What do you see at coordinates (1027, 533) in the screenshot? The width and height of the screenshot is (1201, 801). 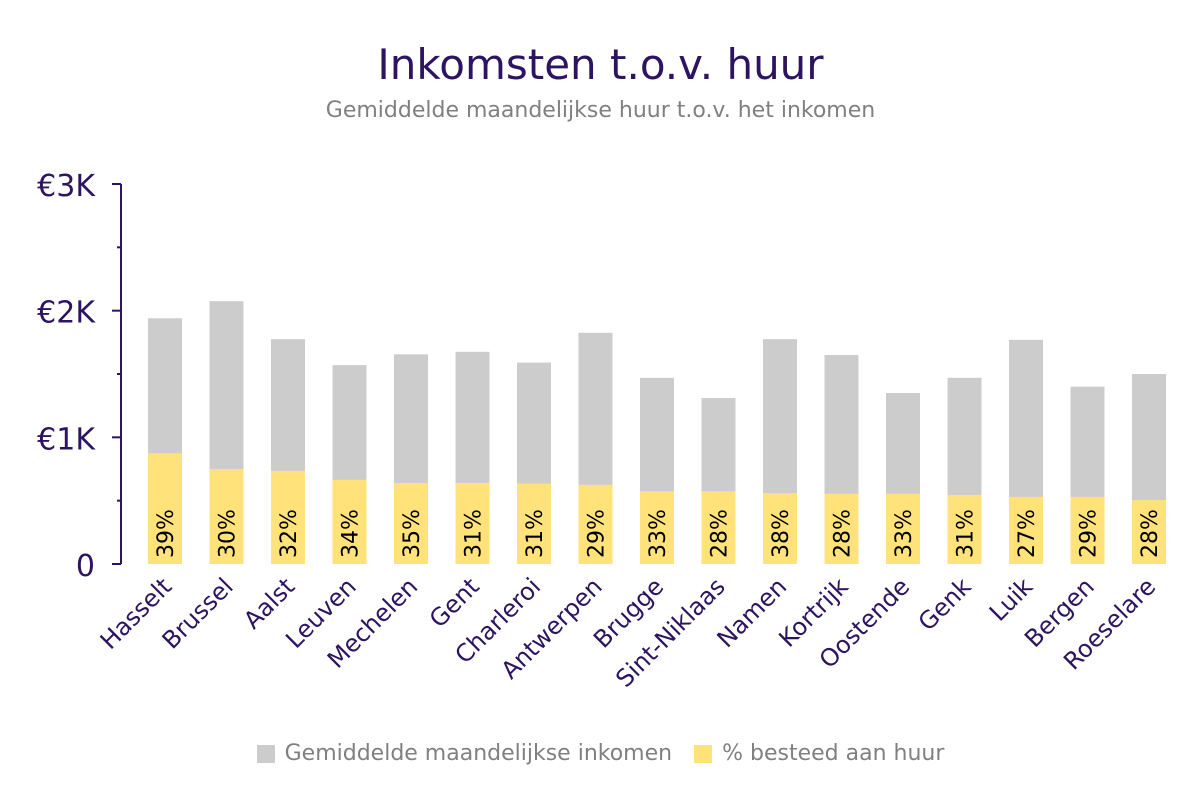 I see `rent-percent-label: 27%` at bounding box center [1027, 533].